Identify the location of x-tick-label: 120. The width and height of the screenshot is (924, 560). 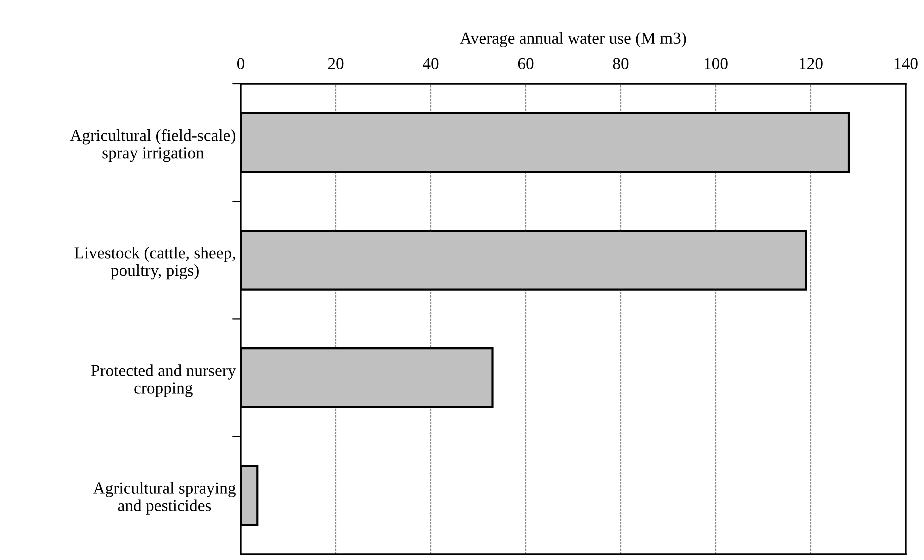
(811, 64).